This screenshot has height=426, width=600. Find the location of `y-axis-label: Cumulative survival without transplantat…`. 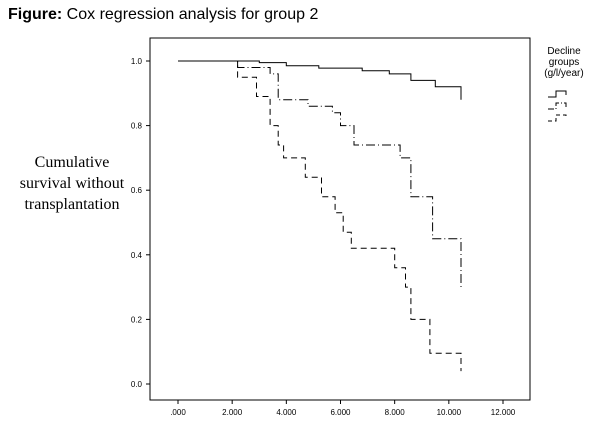

y-axis-label: Cumulative survival without transplantat… is located at coordinates (72, 183).